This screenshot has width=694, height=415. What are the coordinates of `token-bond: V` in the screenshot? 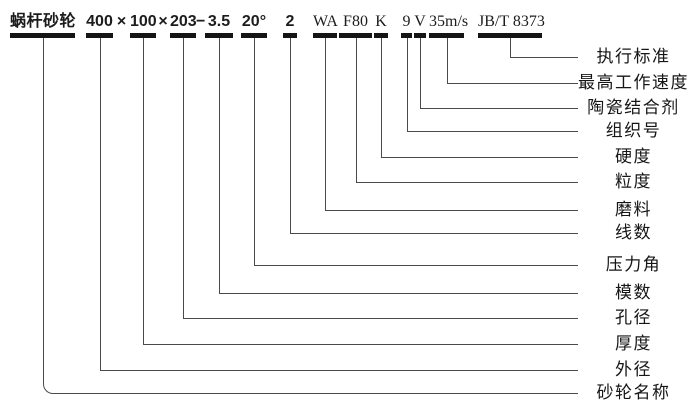 It's located at (420, 21).